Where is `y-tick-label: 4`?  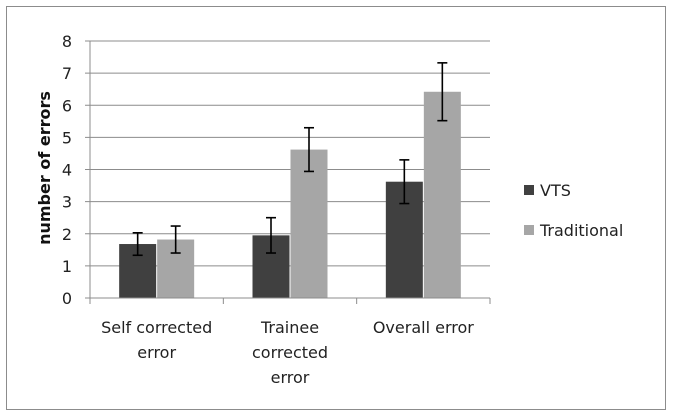
y-tick-label: 4 is located at coordinates (67, 170).